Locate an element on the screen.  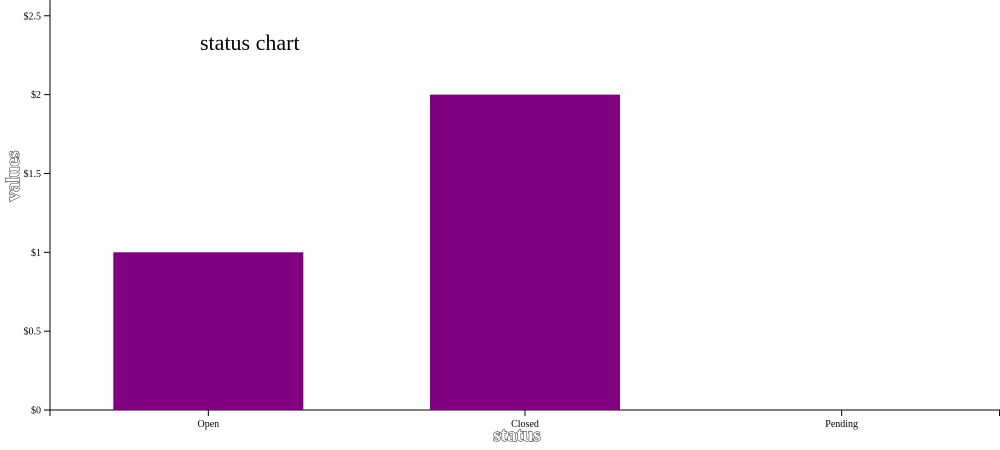
x-tick-label: Open is located at coordinates (208, 424).